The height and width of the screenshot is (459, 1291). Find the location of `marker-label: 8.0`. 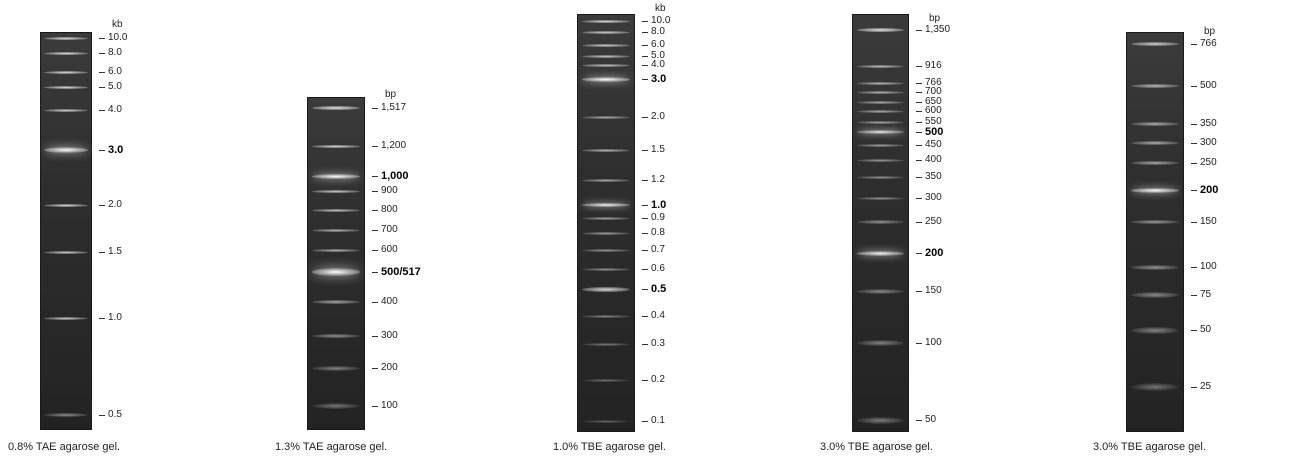

marker-label: 8.0 is located at coordinates (115, 52).